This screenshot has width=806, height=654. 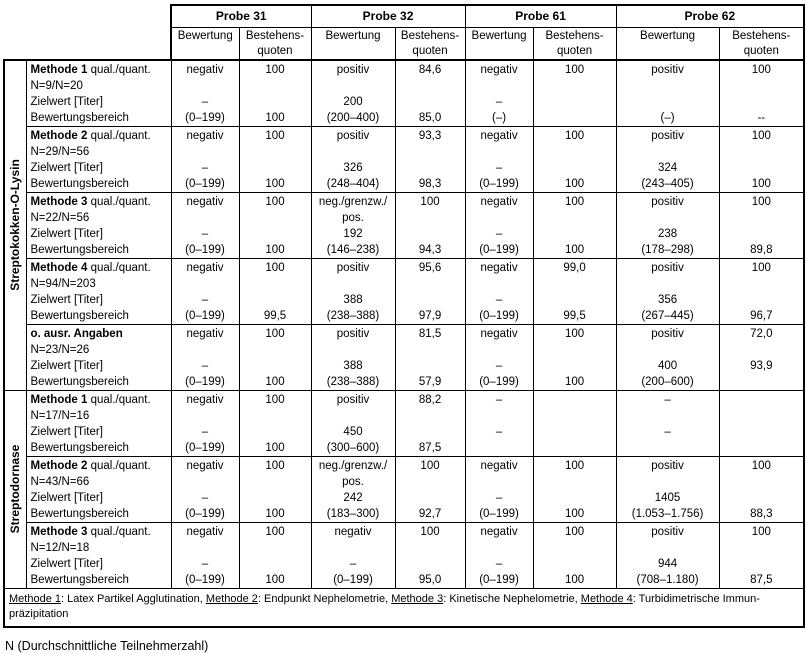 What do you see at coordinates (15, 225) in the screenshot?
I see `group-label: Streptokokken-O-Lysin` at bounding box center [15, 225].